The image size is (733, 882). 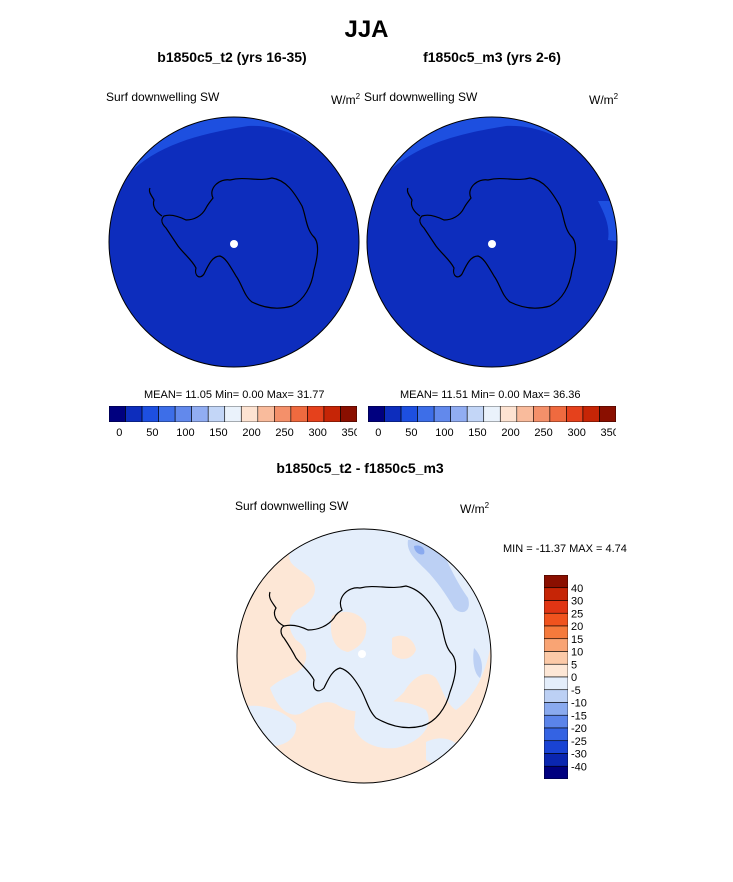 What do you see at coordinates (240, 243) in the screenshot?
I see `panel-1-coastline` at bounding box center [240, 243].